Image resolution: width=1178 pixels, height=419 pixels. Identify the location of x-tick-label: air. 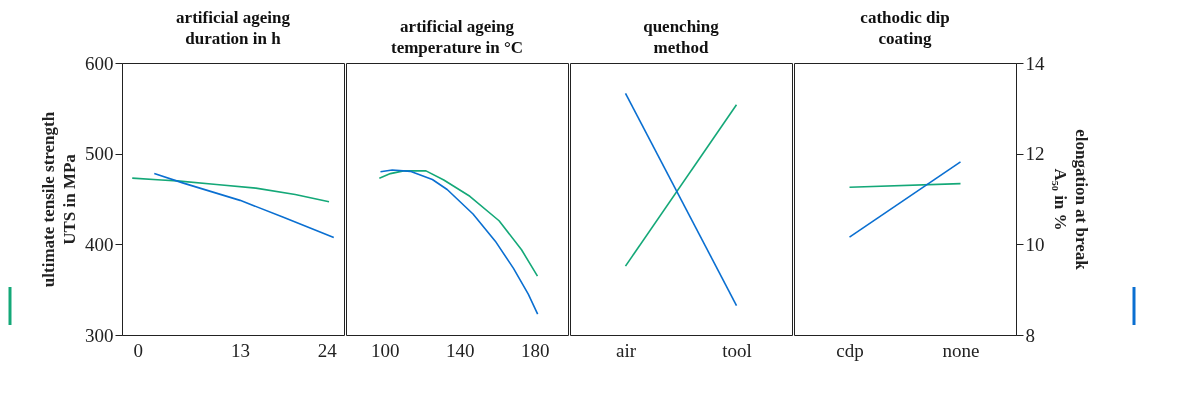
(626, 350).